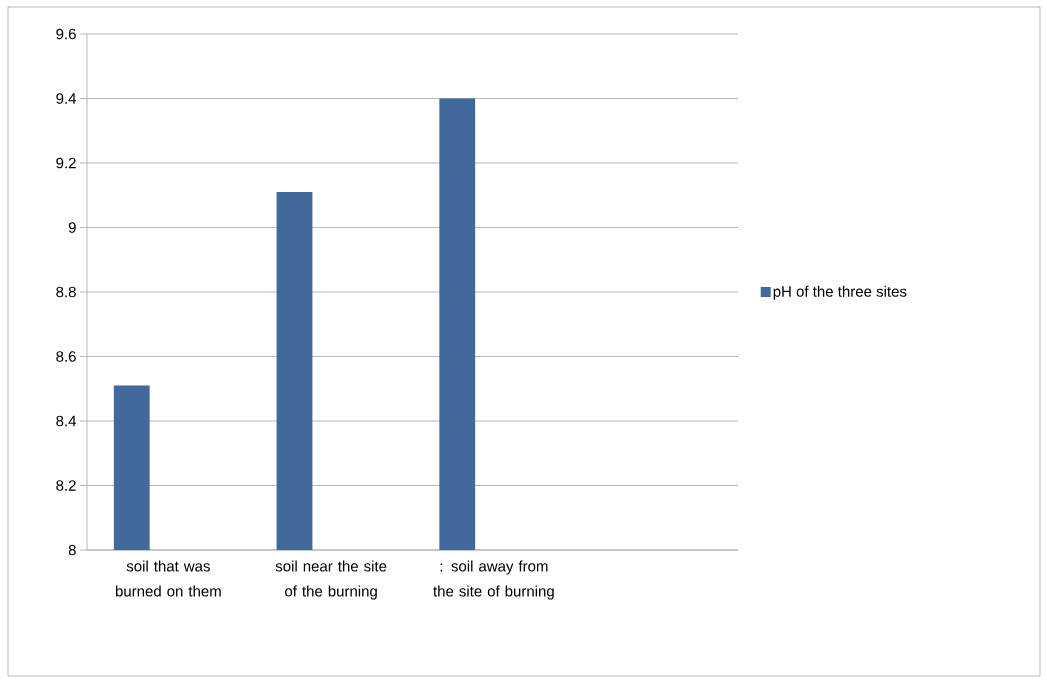 This screenshot has width=1047, height=683. Describe the element at coordinates (840, 292) in the screenshot. I see `legend-label: pH of the three sites` at that location.